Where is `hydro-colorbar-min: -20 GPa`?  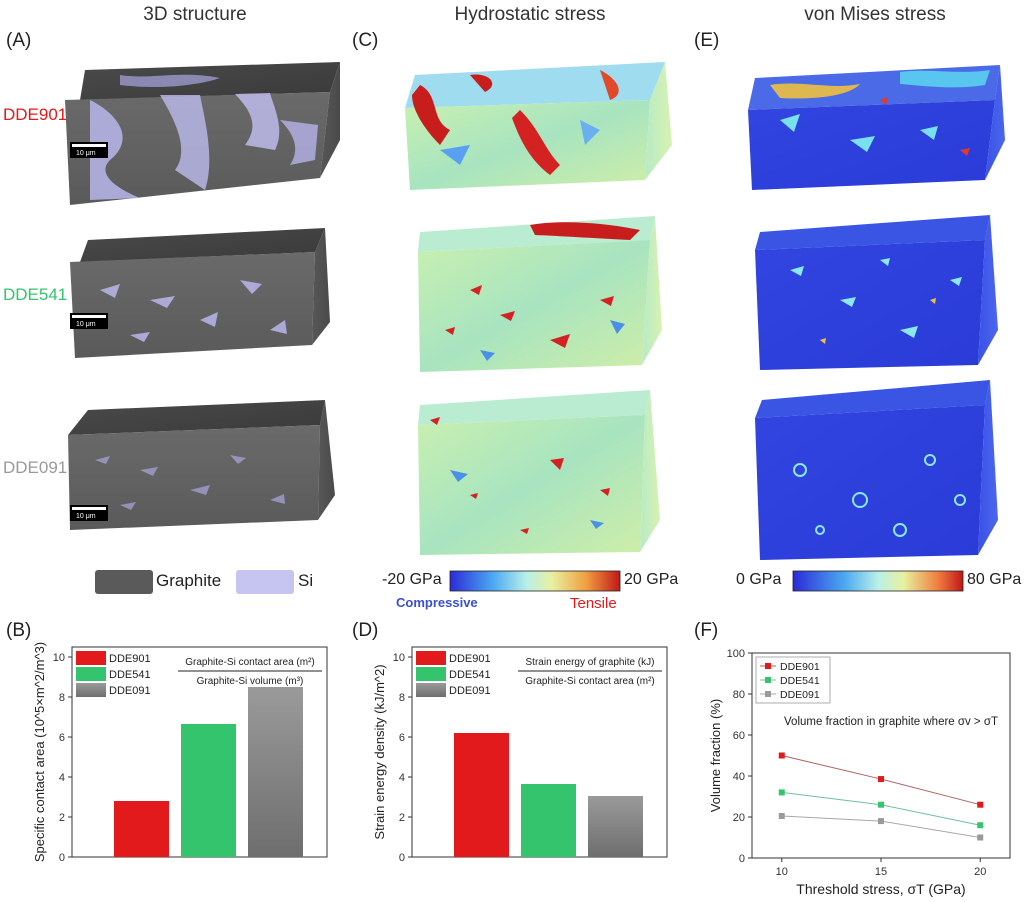 hydro-colorbar-min: -20 GPa is located at coordinates (412, 579).